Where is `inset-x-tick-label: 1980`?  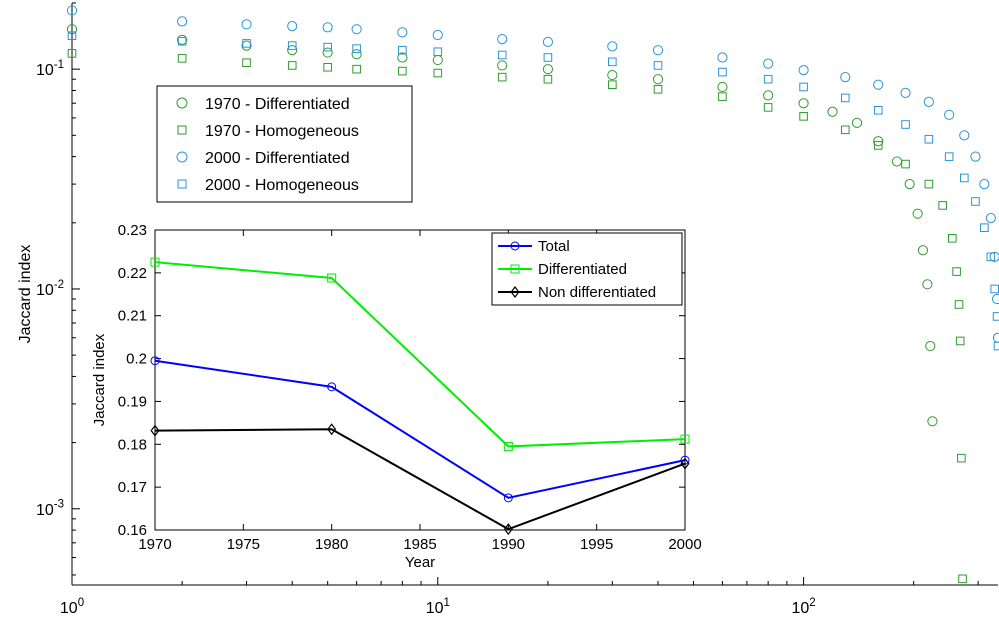
inset-x-tick-label: 1980 is located at coordinates (331, 544).